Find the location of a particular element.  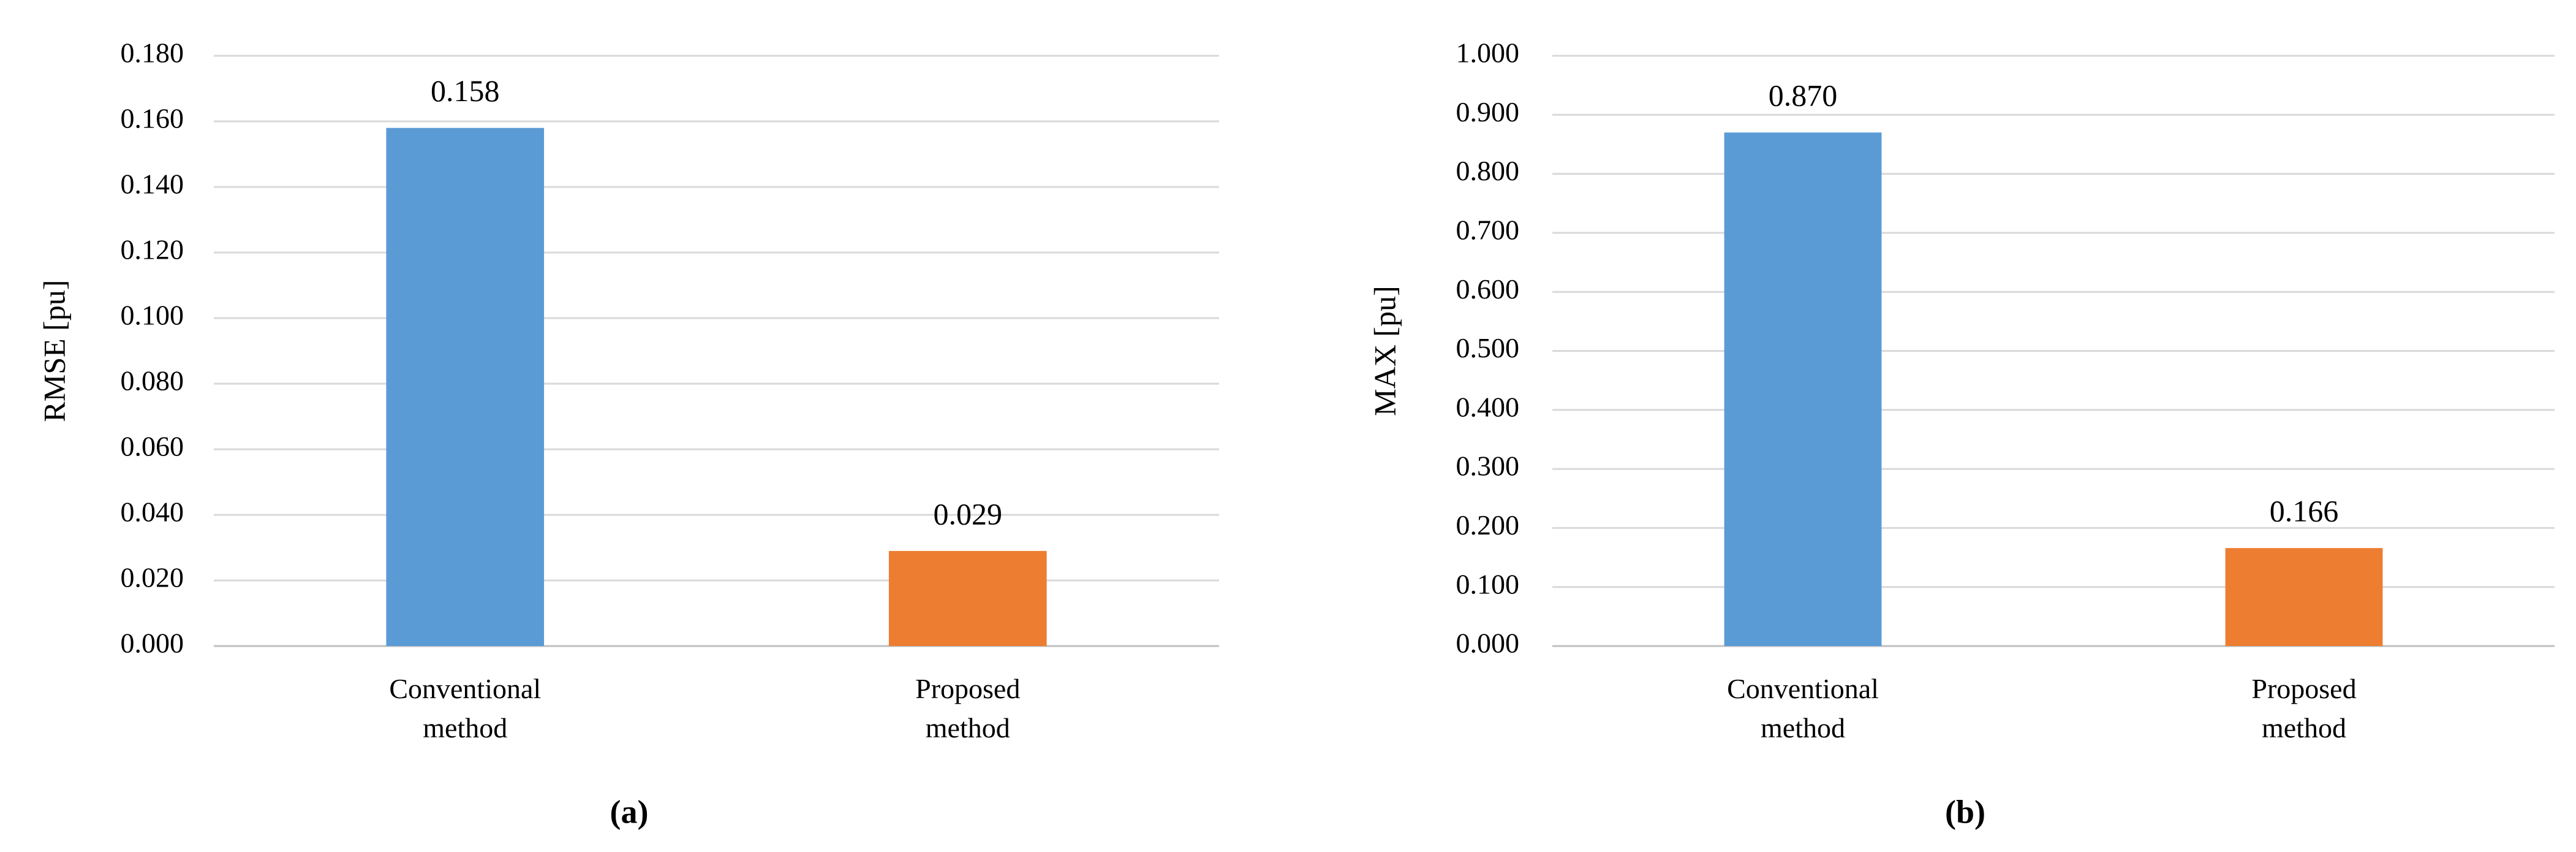

y-tick-label: 0.040 is located at coordinates (152, 512).